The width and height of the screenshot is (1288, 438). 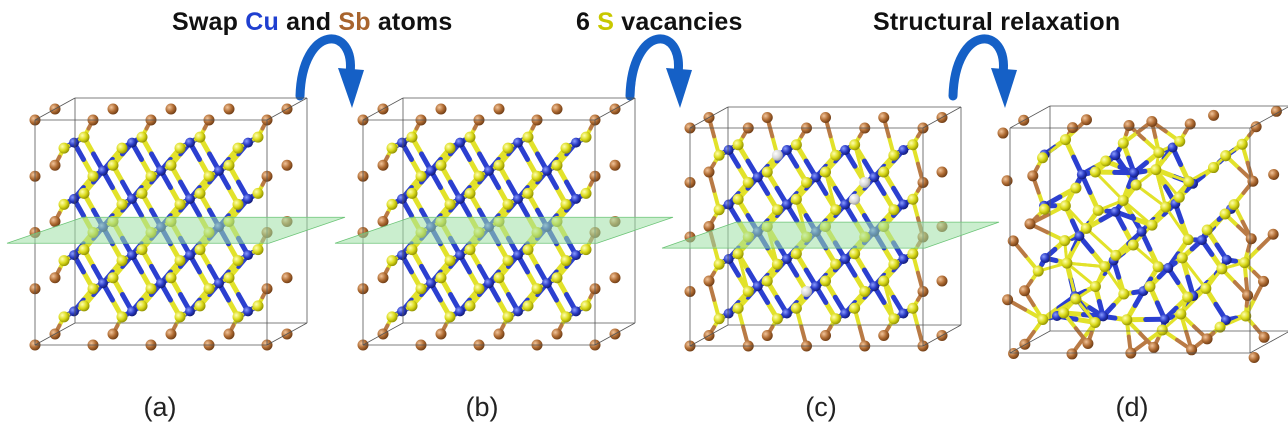 What do you see at coordinates (160, 407) in the screenshot?
I see `panel-label-a: (a)` at bounding box center [160, 407].